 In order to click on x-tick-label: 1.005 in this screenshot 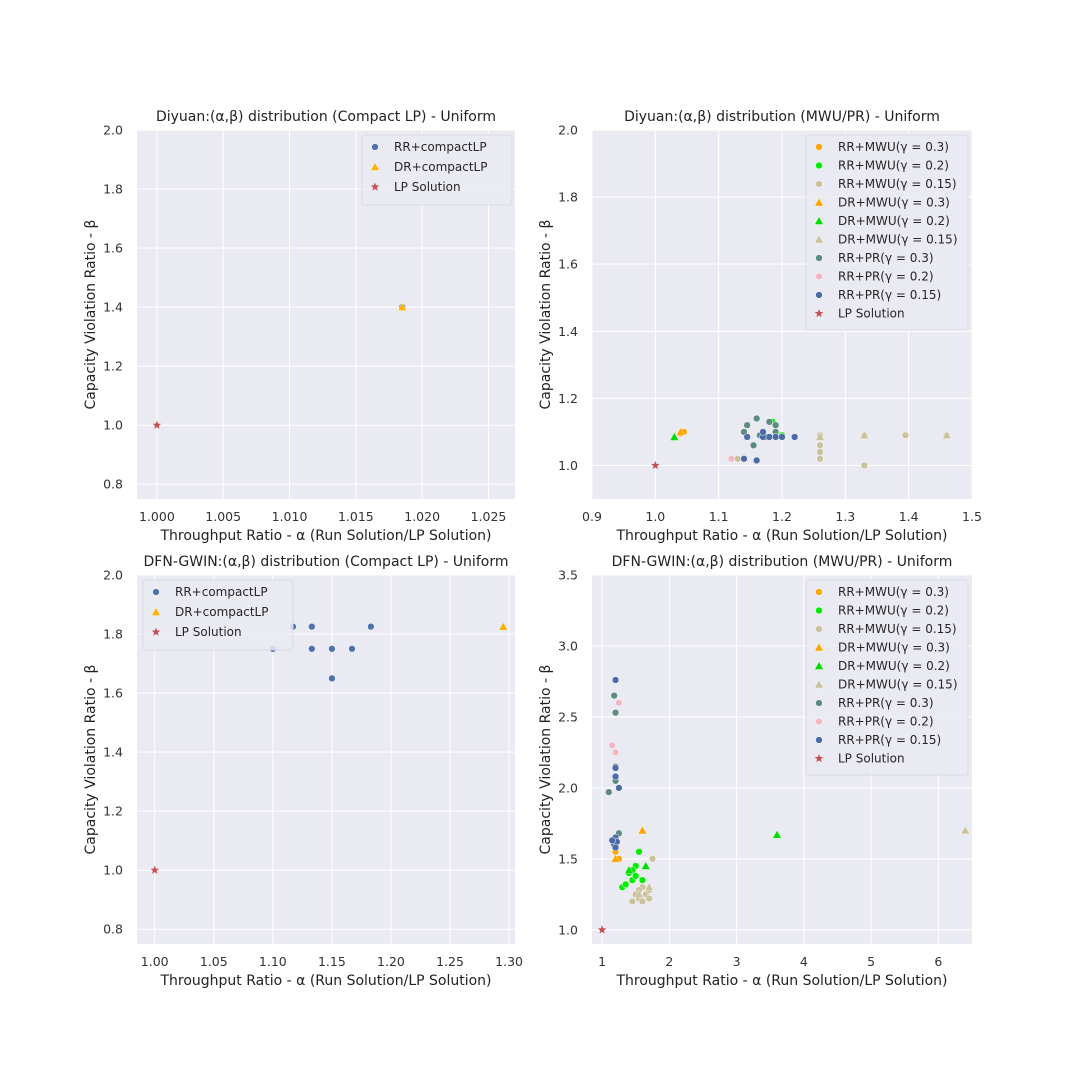, I will do `click(223, 516)`.